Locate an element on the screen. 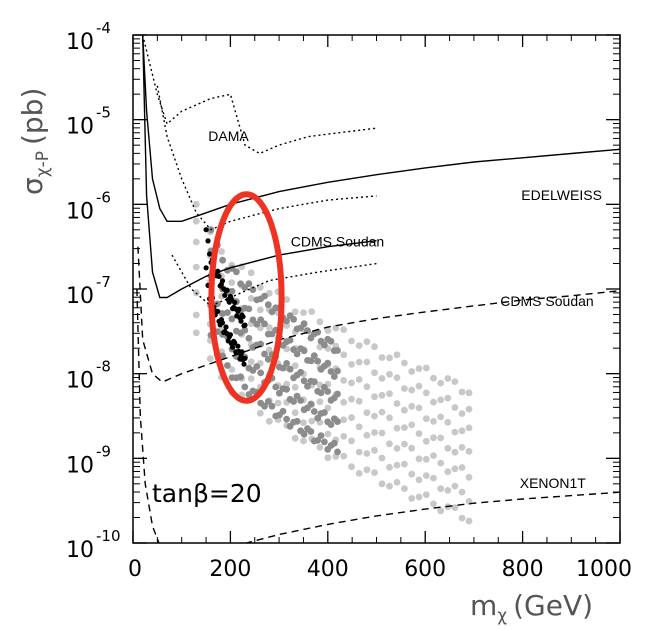 The height and width of the screenshot is (630, 657). x-tick-label: 0 is located at coordinates (135, 569).